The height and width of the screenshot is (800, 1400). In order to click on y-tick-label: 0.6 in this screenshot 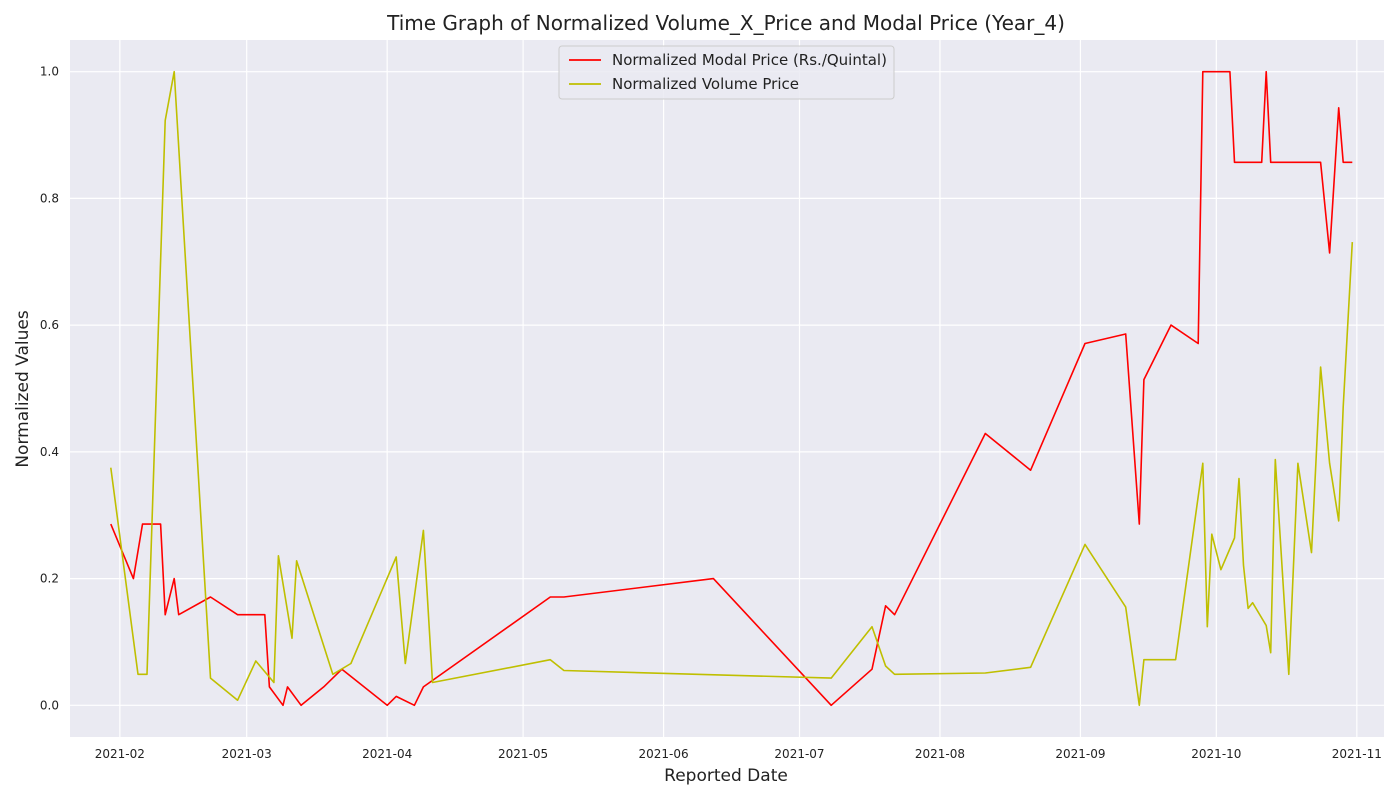, I will do `click(49, 325)`.